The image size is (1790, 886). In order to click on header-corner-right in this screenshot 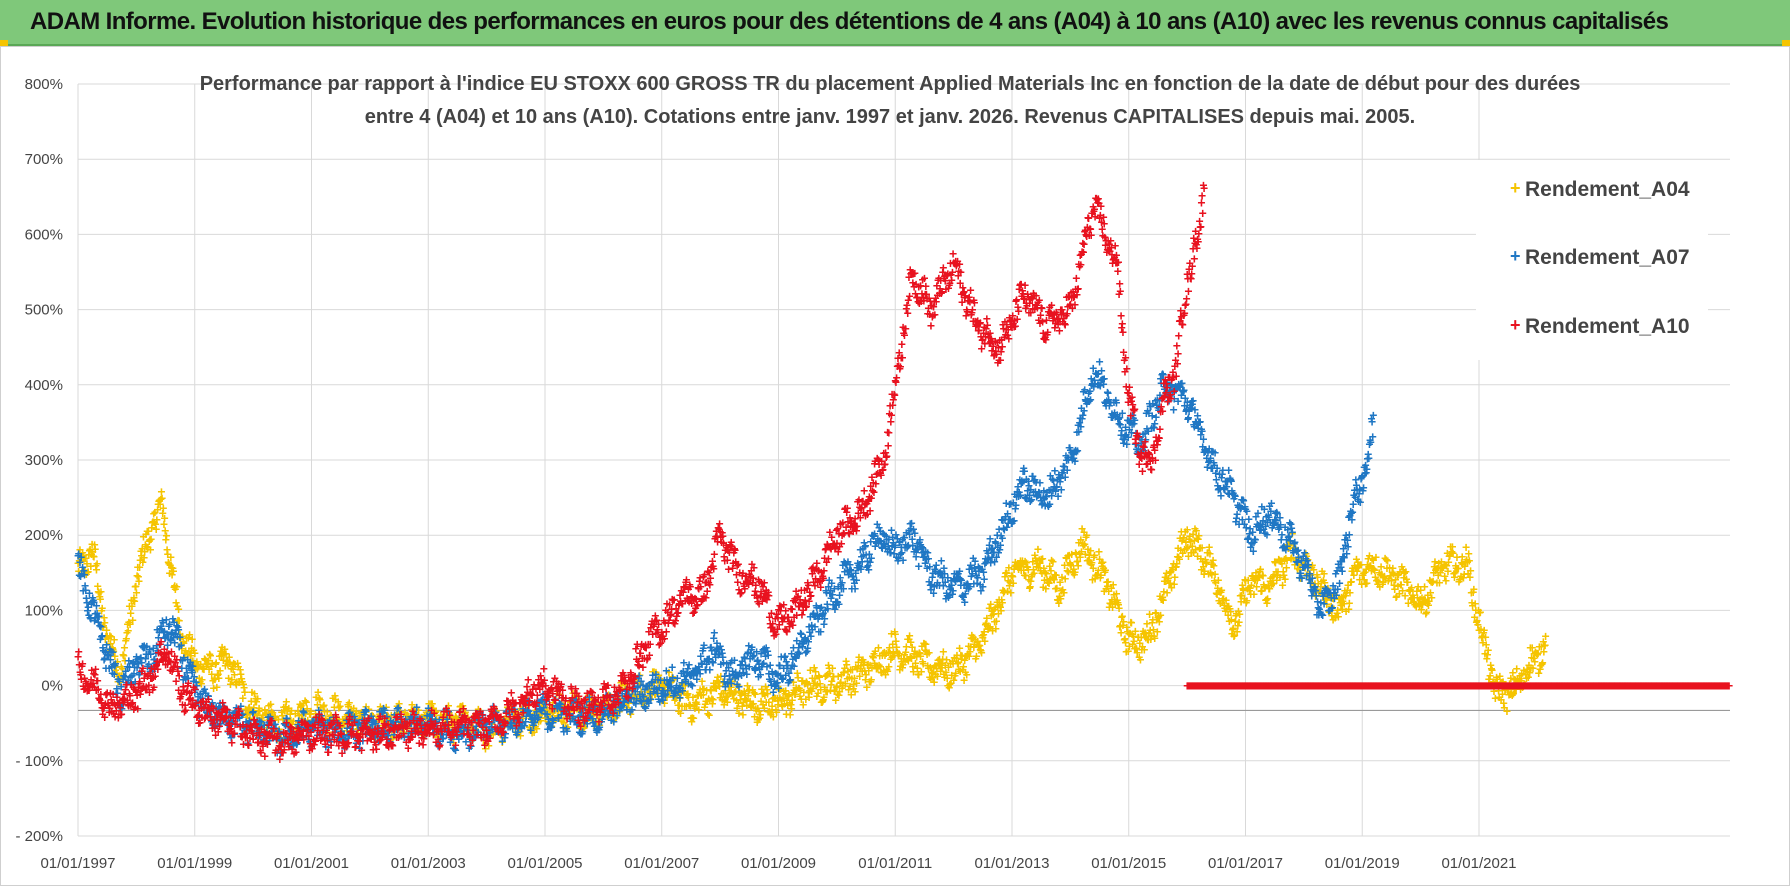, I will do `click(1786, 43)`.